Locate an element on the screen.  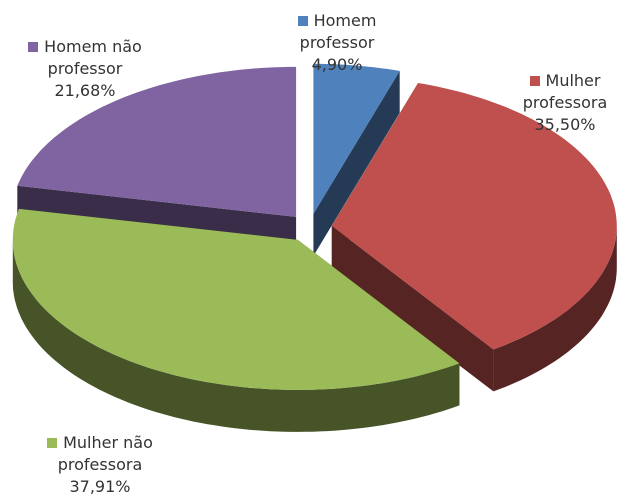
value-label: 37,91% is located at coordinates (100, 486).